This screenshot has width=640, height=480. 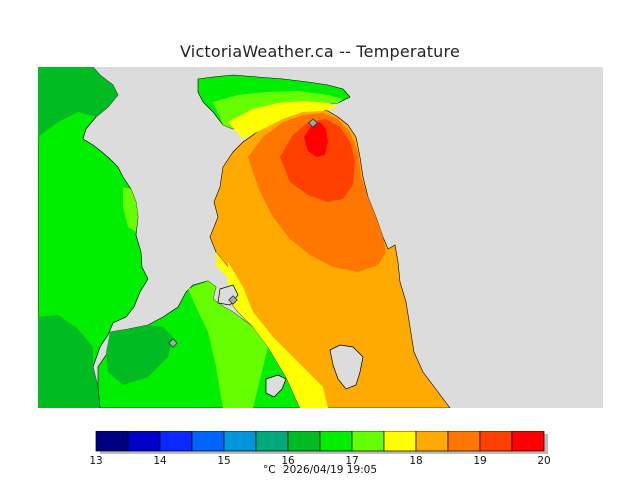 I want to click on colorbar-tick-label: 16, so click(x=288, y=461).